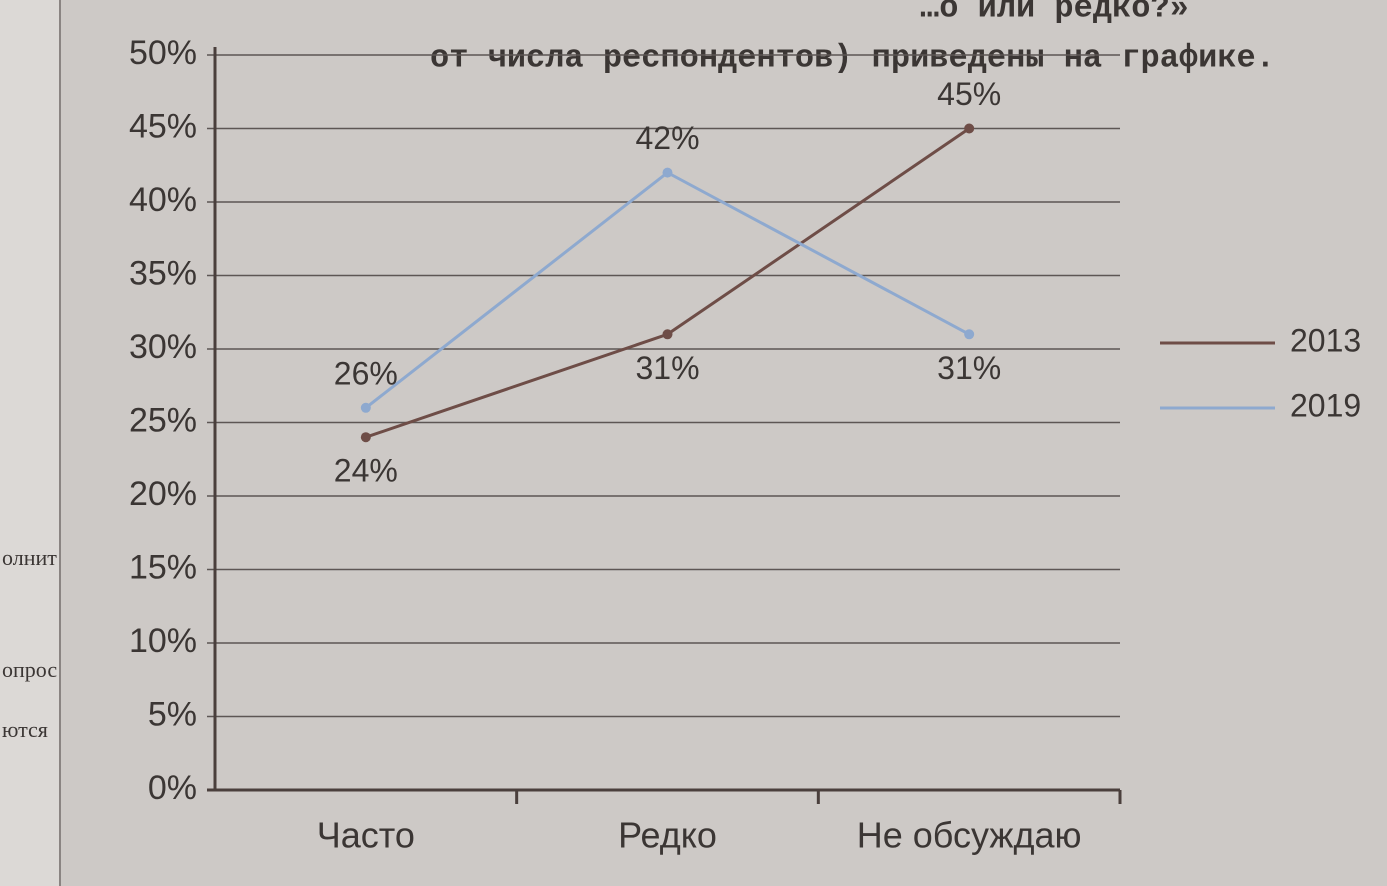  What do you see at coordinates (29, 557) in the screenshot?
I see `margin-note: олнит` at bounding box center [29, 557].